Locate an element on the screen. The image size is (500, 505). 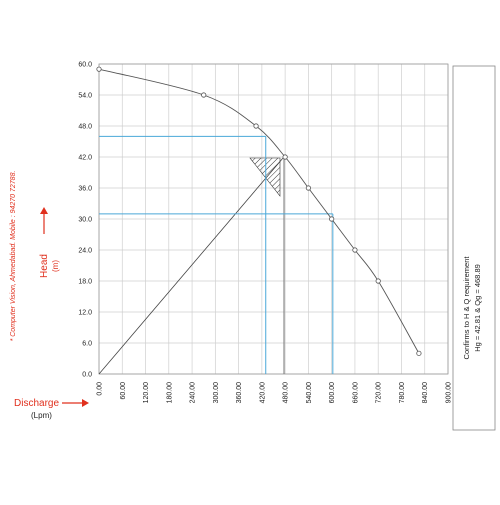
note-values: Hg = 42.81 & Qg = 468.89 is located at coordinates (477, 308).